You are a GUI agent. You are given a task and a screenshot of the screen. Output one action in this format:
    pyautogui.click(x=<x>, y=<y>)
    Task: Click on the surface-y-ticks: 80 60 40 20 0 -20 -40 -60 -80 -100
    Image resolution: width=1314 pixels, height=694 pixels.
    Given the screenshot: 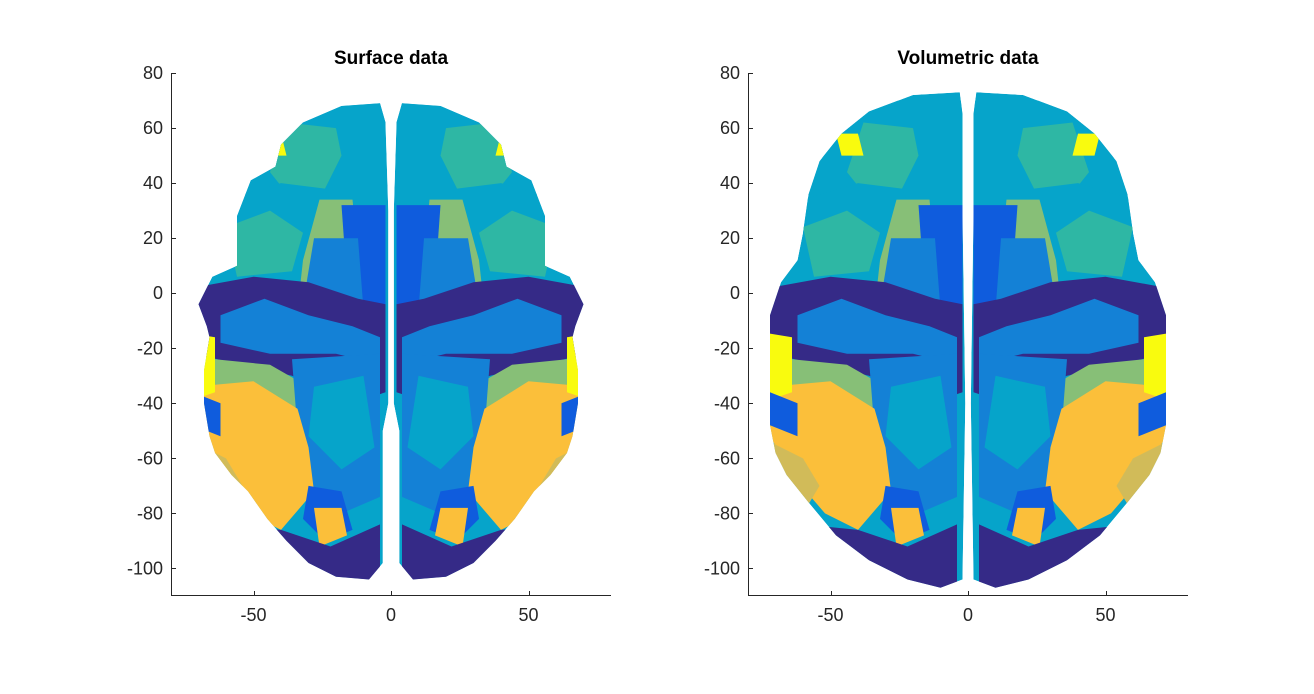 What is the action you would take?
    pyautogui.click(x=151, y=320)
    